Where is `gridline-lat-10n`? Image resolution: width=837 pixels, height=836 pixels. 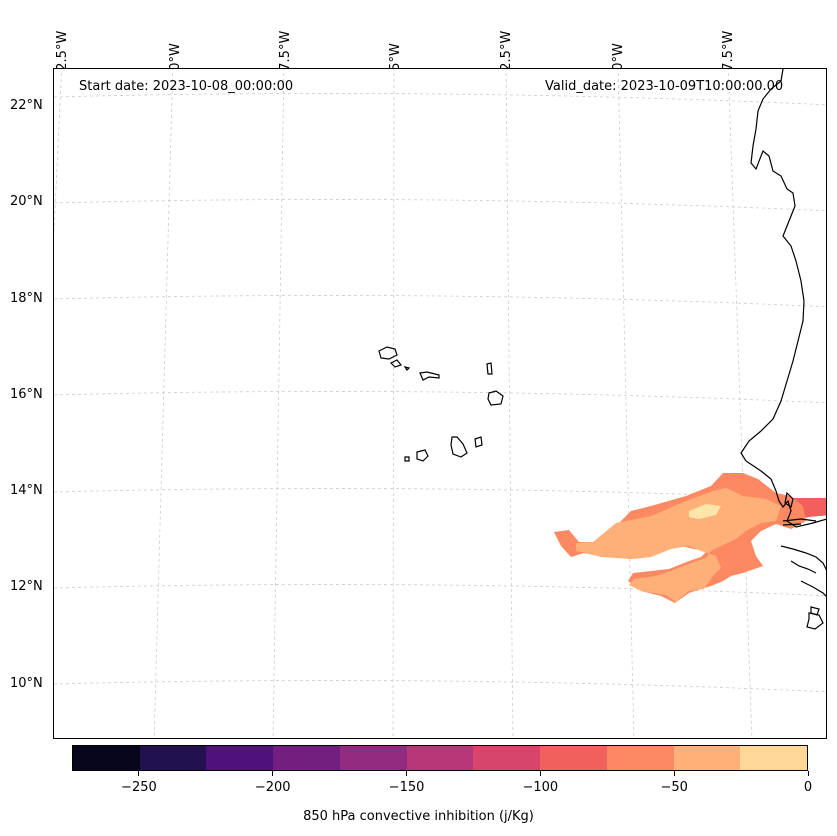
gridline-lat-10n is located at coordinates (440, 686).